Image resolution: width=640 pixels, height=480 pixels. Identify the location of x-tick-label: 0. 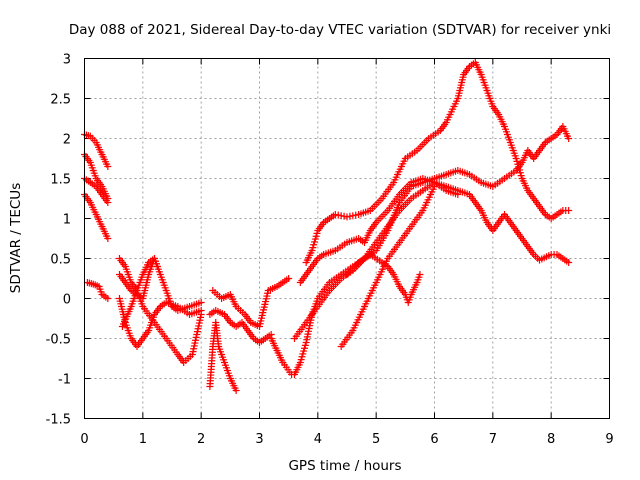
(84, 439).